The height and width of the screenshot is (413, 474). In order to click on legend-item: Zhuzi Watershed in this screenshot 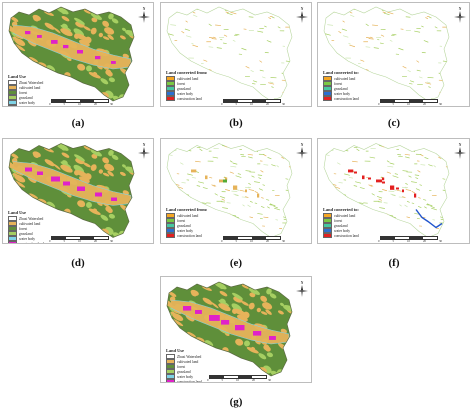, I will do `click(26, 83)`.